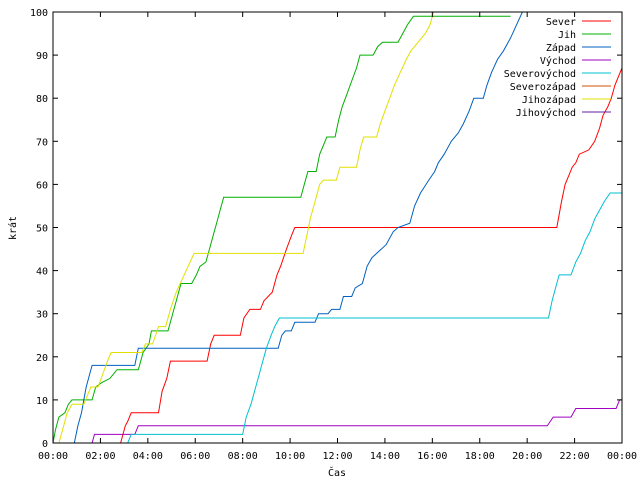 The width and height of the screenshot is (640, 480). Describe the element at coordinates (527, 456) in the screenshot. I see `x-tick-label: 20:00` at that location.